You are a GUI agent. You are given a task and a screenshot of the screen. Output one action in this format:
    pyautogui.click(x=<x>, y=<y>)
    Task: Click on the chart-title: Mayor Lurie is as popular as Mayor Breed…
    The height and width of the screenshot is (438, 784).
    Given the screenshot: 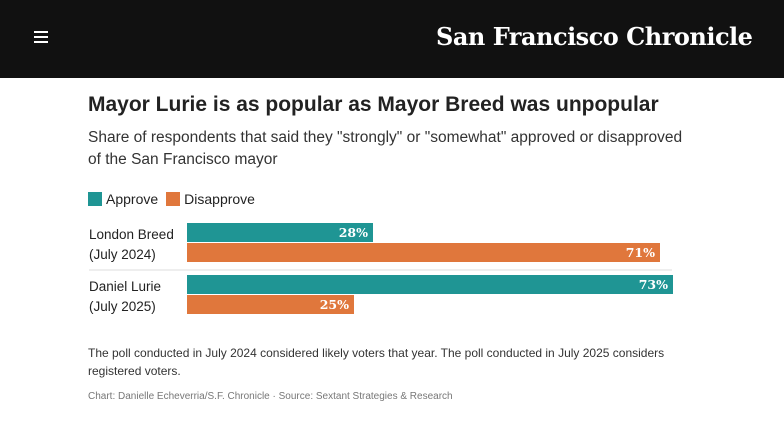 What is the action you would take?
    pyautogui.click(x=373, y=104)
    